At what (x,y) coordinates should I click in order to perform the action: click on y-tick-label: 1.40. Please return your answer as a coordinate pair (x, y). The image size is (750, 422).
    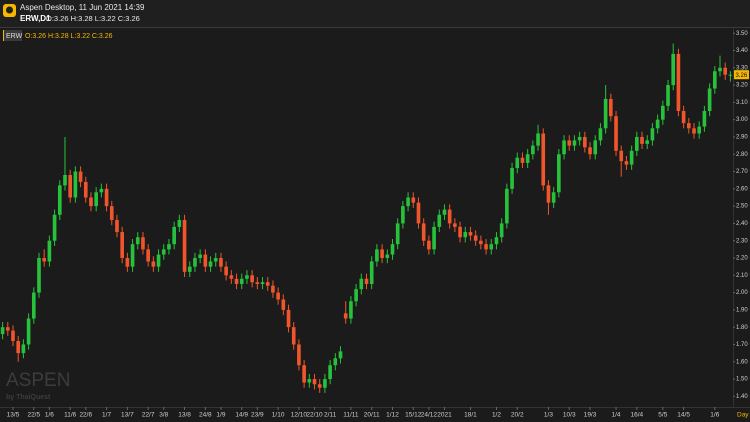
    Looking at the image, I should click on (742, 397).